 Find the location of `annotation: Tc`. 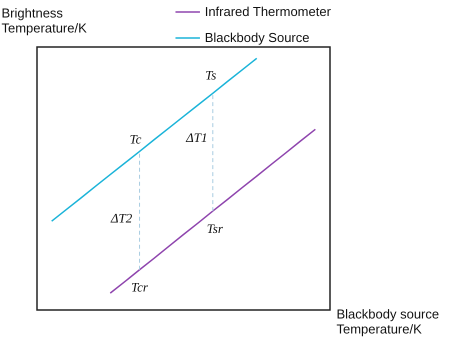

annotation: Tc is located at coordinates (136, 138).